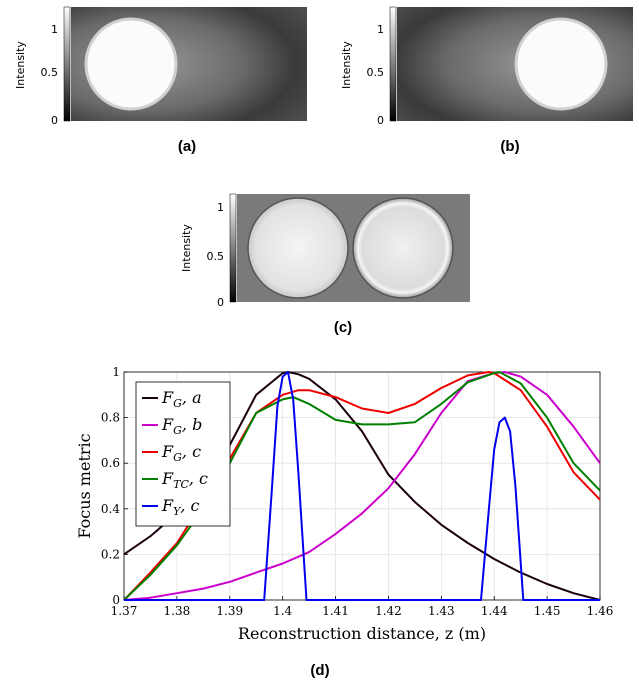 This screenshot has height=690, width=639. What do you see at coordinates (494, 611) in the screenshot?
I see `x-tick-label: 1.44` at bounding box center [494, 611].